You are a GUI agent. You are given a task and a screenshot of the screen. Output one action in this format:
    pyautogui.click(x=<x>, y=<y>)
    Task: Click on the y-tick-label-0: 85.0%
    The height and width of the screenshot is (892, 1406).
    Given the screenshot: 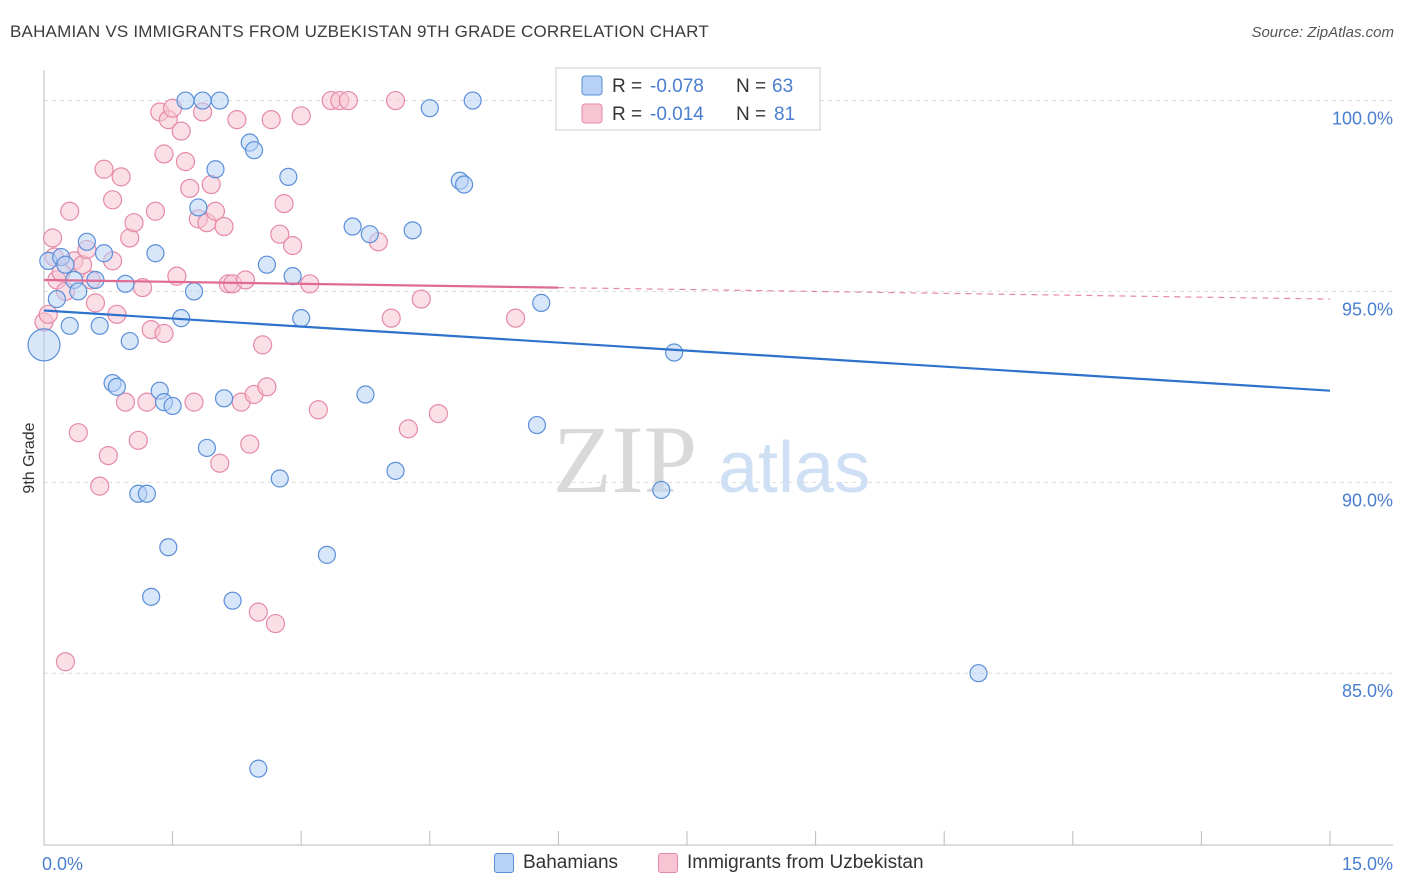 What is the action you would take?
    pyautogui.click(x=1367, y=691)
    